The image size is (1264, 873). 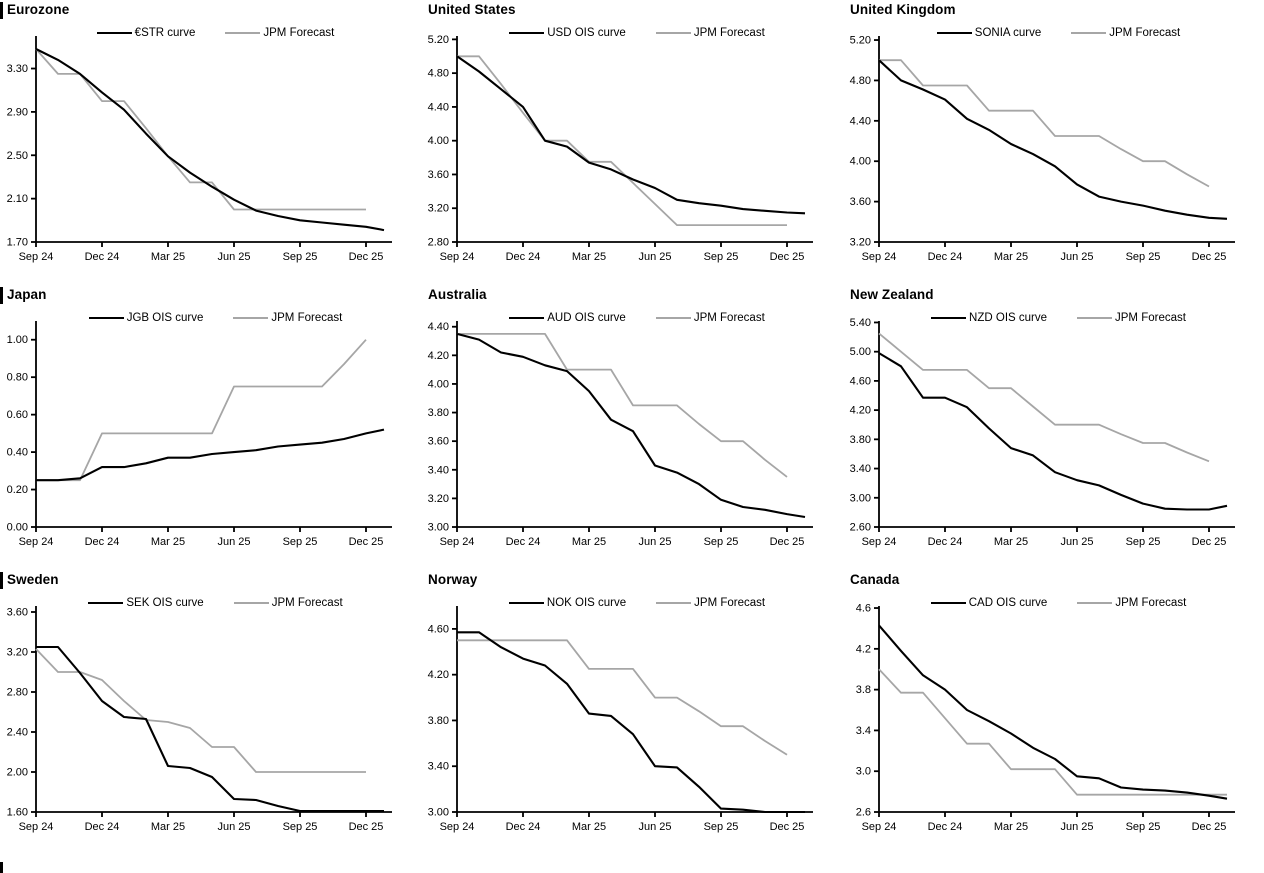 What do you see at coordinates (860, 41) in the screenshot?
I see `y-axis-label: 5.20` at bounding box center [860, 41].